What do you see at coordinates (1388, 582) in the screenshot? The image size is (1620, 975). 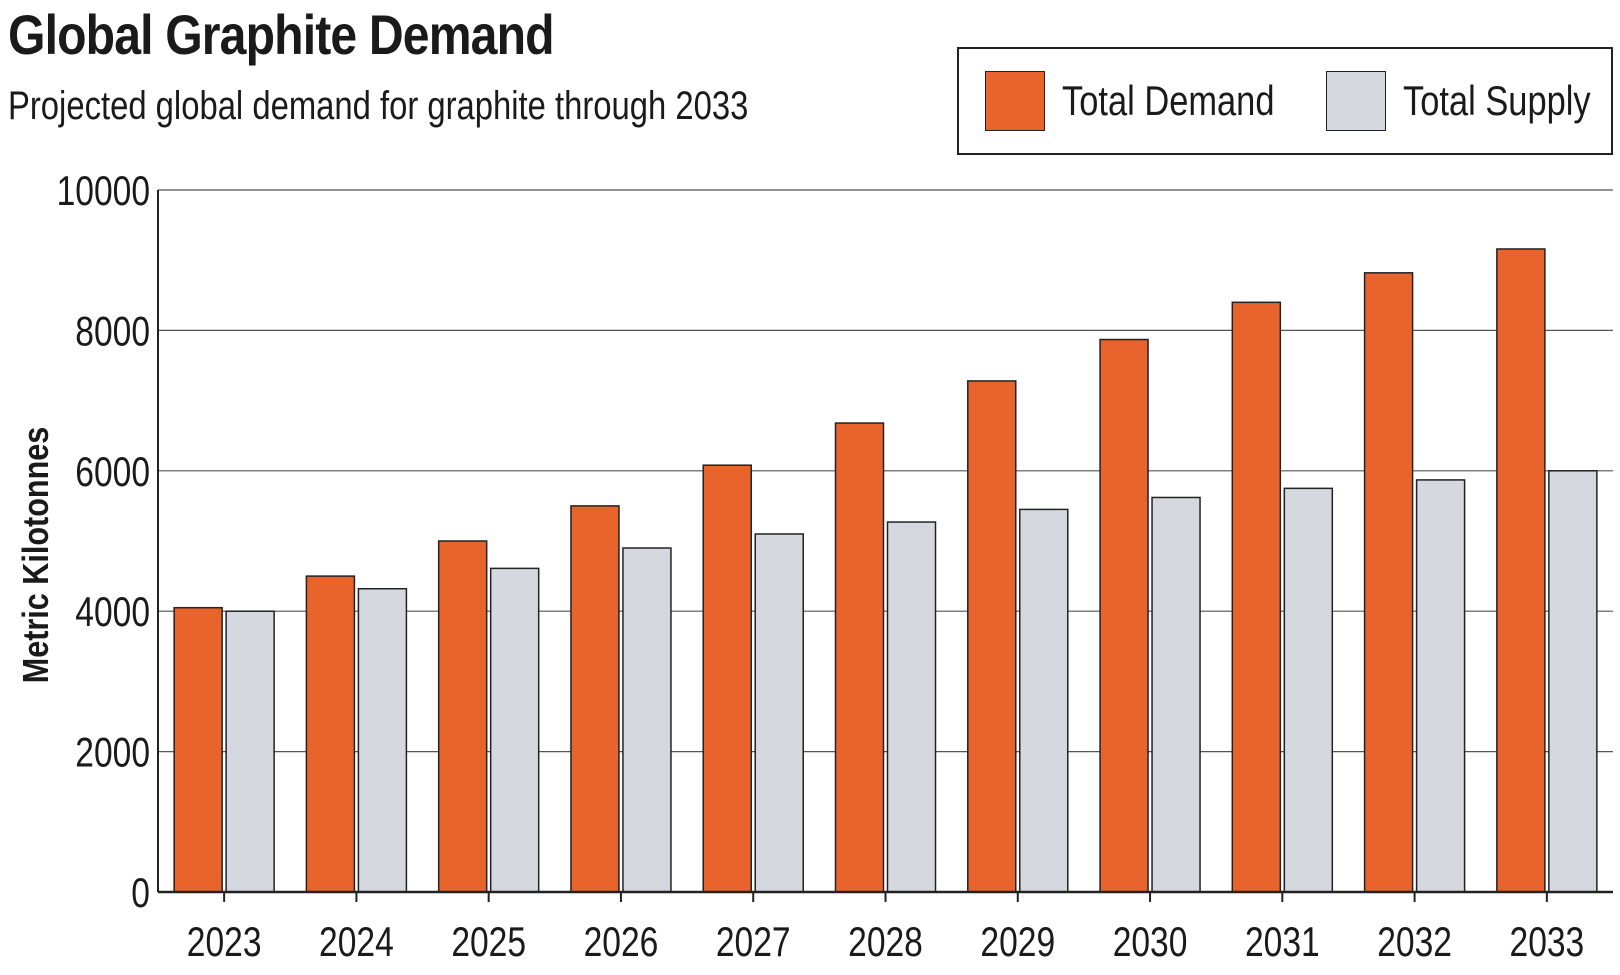 I see `bar-total-demand-2032` at bounding box center [1388, 582].